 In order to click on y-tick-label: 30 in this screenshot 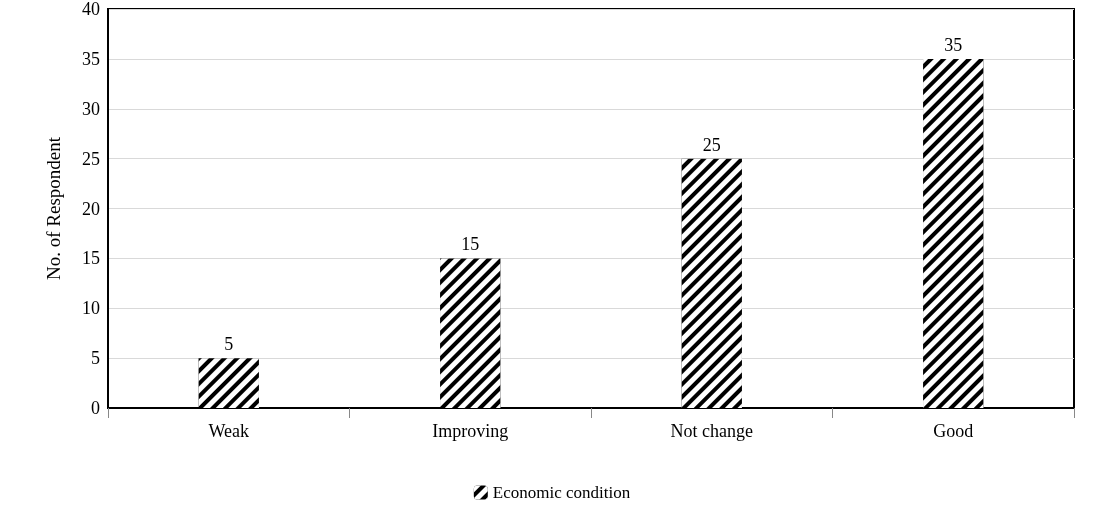, I will do `click(91, 108)`.